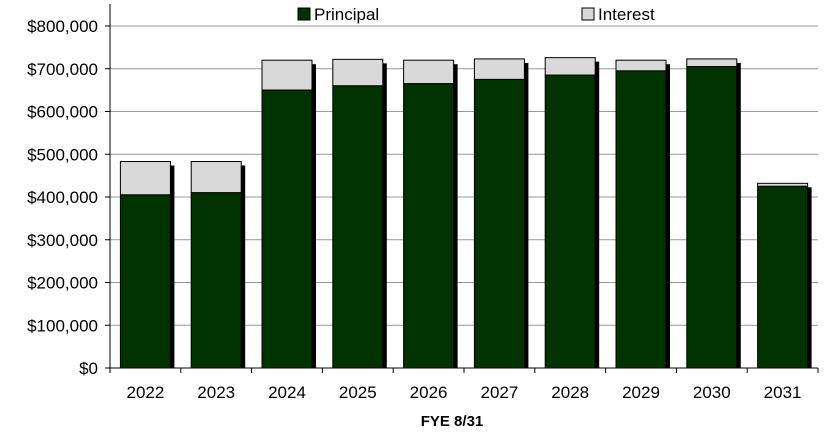 This screenshot has height=436, width=830. Describe the element at coordinates (216, 392) in the screenshot. I see `x-tick-label: 2023` at that location.